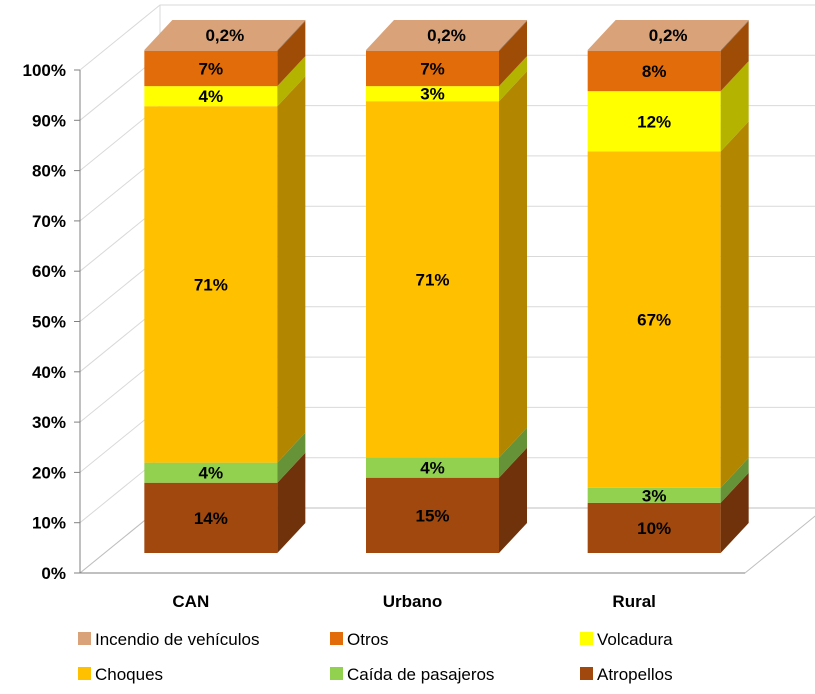 This screenshot has width=815, height=694. Describe the element at coordinates (420, 674) in the screenshot. I see `legend-label: Caída de pasajeros` at that location.